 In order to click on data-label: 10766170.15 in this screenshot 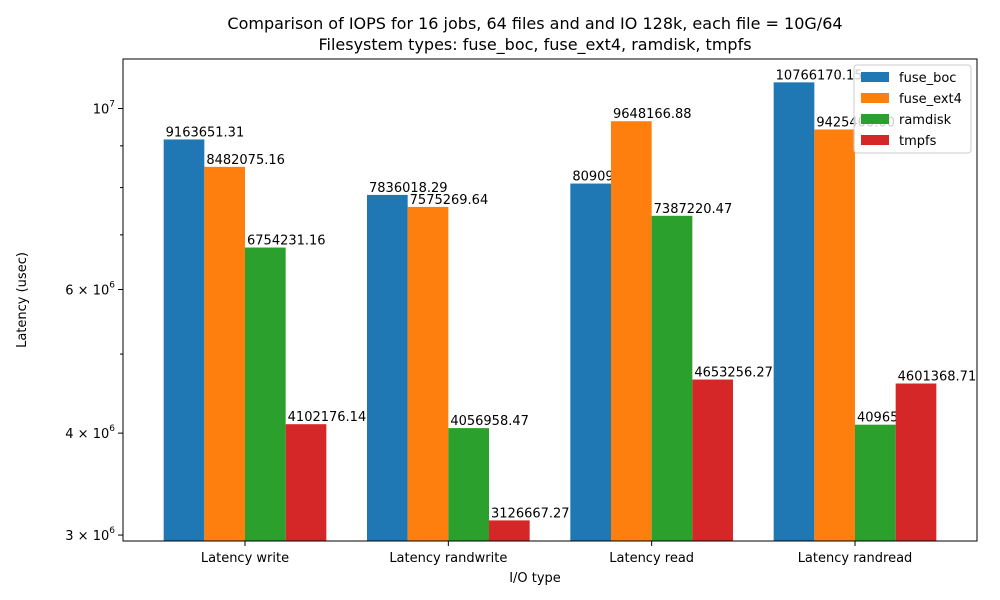, I will do `click(819, 75)`.